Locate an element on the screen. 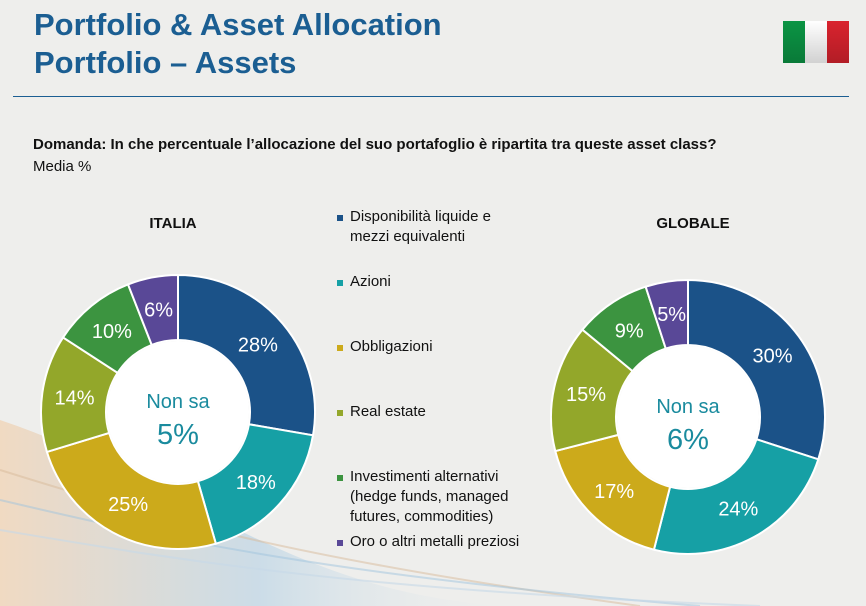  slice-label: 18% is located at coordinates (256, 483).